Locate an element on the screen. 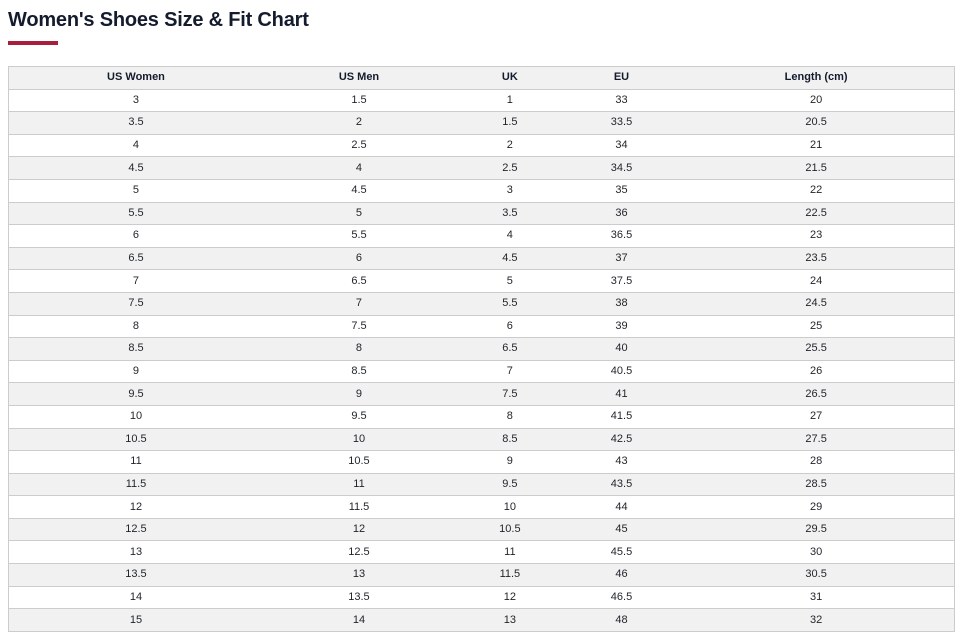  page-title: Women's Shoes Size & Fit Chart is located at coordinates (158, 20).